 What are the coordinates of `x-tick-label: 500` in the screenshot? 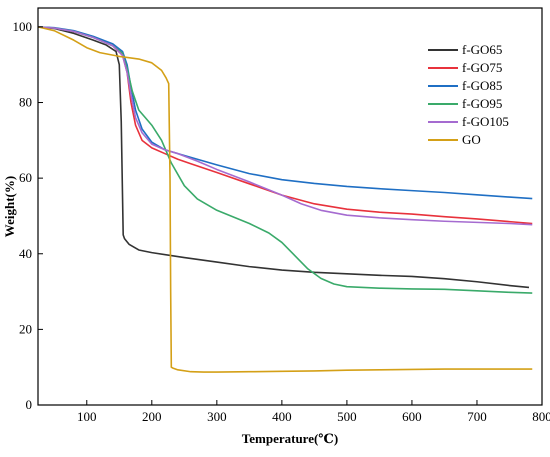 It's located at (347, 416).